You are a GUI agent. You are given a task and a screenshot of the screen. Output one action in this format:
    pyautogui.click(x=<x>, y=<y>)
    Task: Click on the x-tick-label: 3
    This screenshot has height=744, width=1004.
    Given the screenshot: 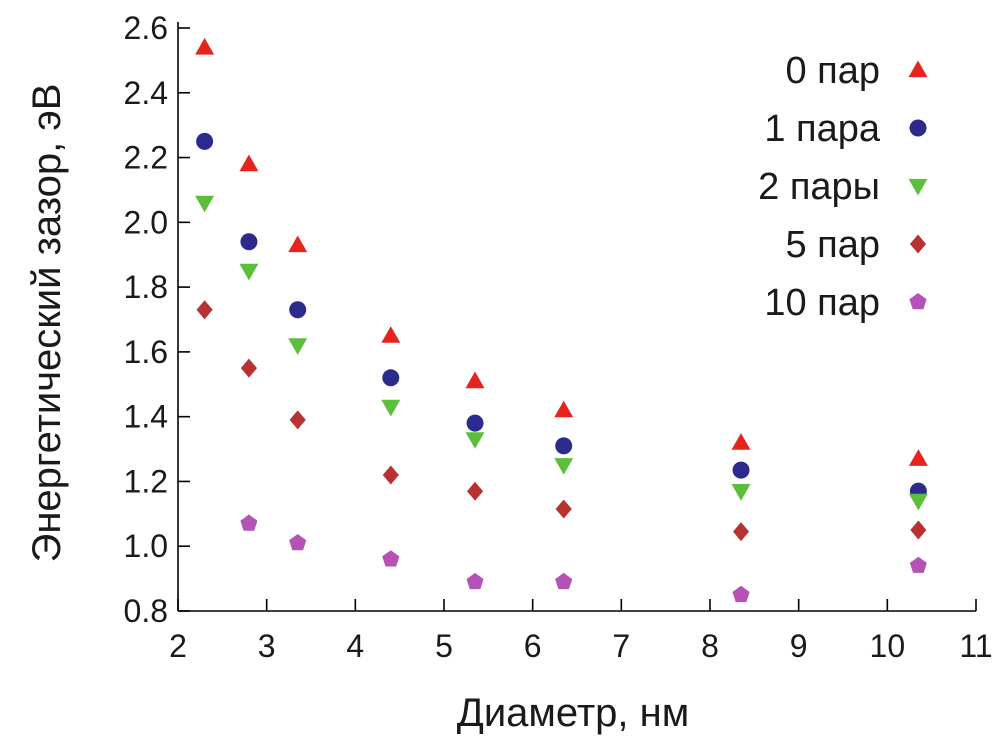 What is the action you would take?
    pyautogui.click(x=267, y=646)
    